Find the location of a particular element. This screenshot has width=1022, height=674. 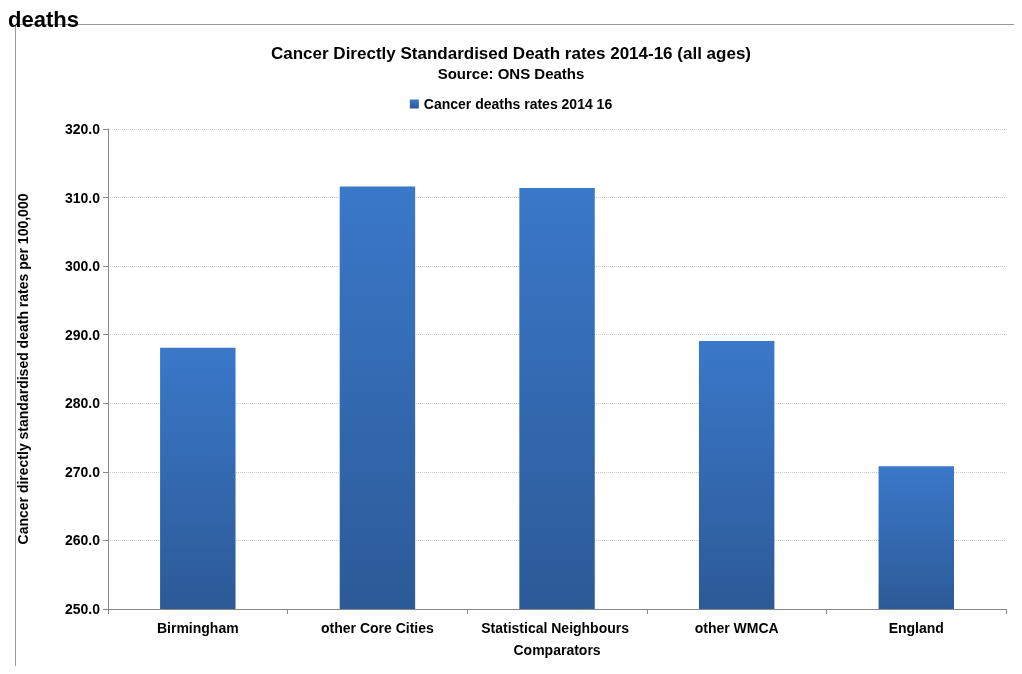

y-tick-label: 290.0 is located at coordinates (82, 334).